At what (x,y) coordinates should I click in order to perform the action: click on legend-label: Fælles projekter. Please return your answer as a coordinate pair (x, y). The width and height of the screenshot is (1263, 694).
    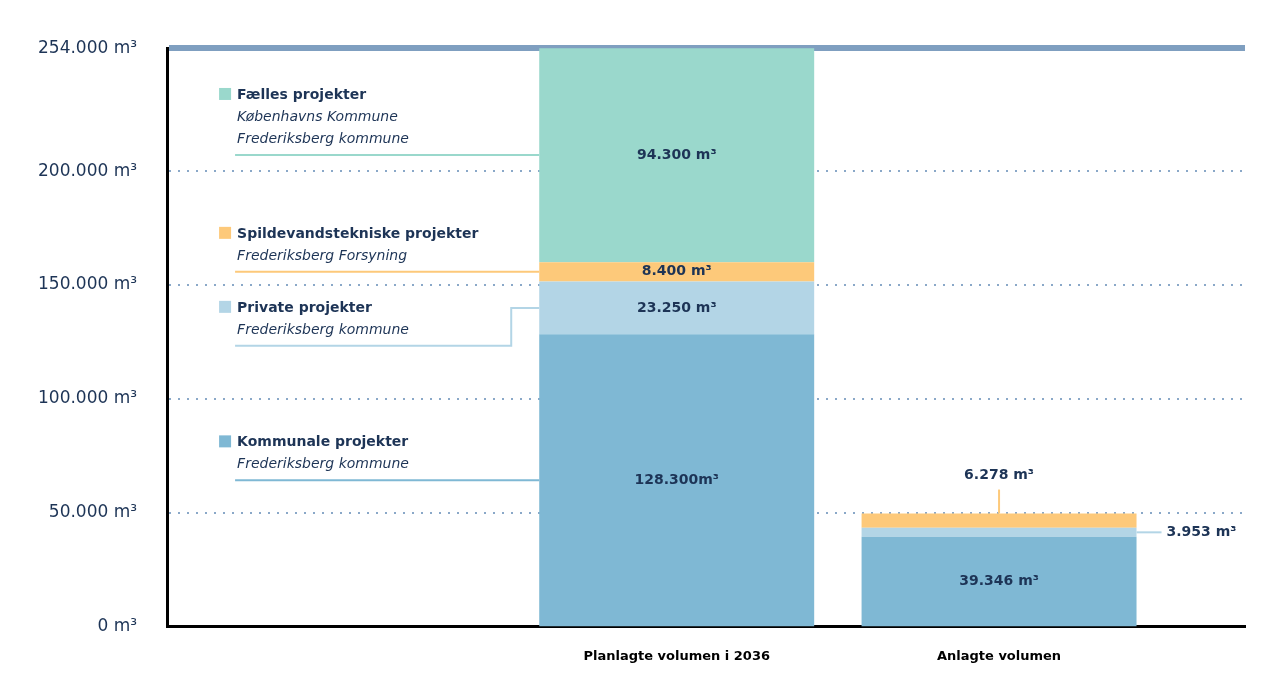
    Looking at the image, I should click on (302, 93).